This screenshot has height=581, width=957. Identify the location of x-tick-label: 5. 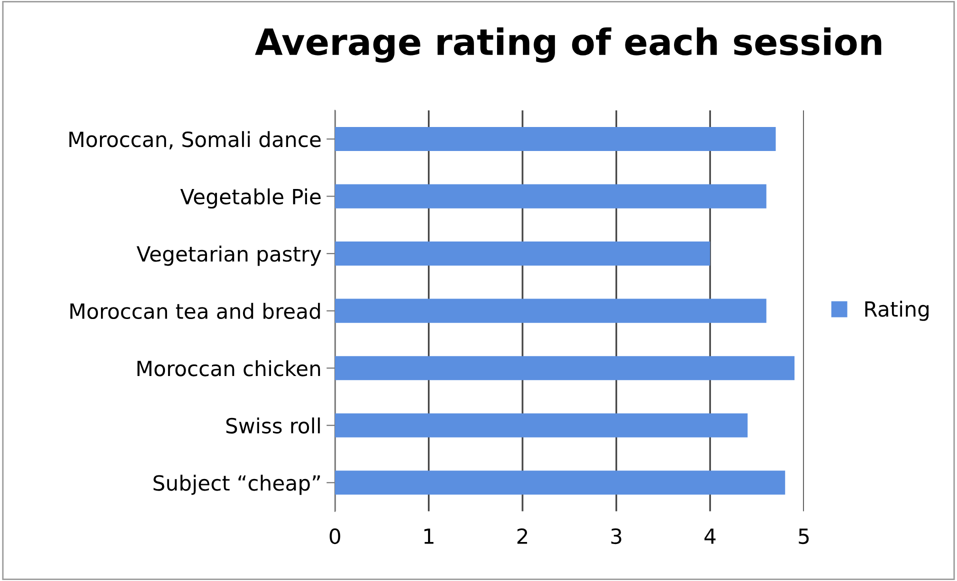
(803, 536).